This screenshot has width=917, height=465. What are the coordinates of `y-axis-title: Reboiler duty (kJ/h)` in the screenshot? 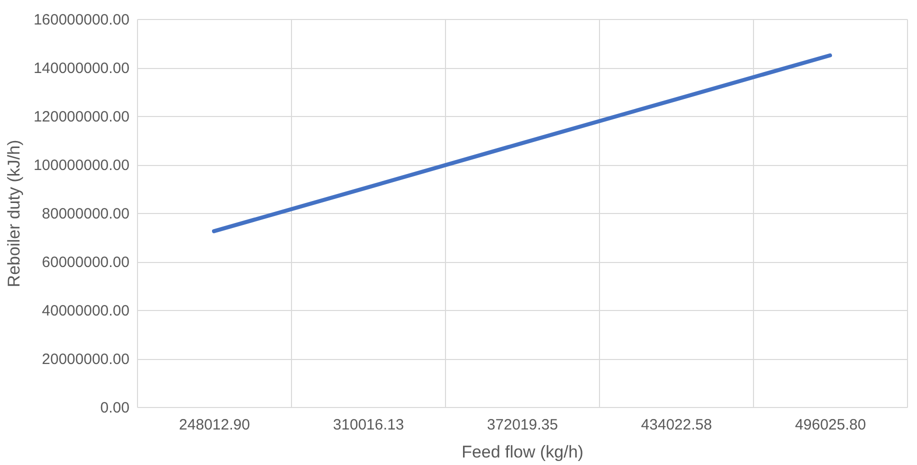 It's located at (14, 214).